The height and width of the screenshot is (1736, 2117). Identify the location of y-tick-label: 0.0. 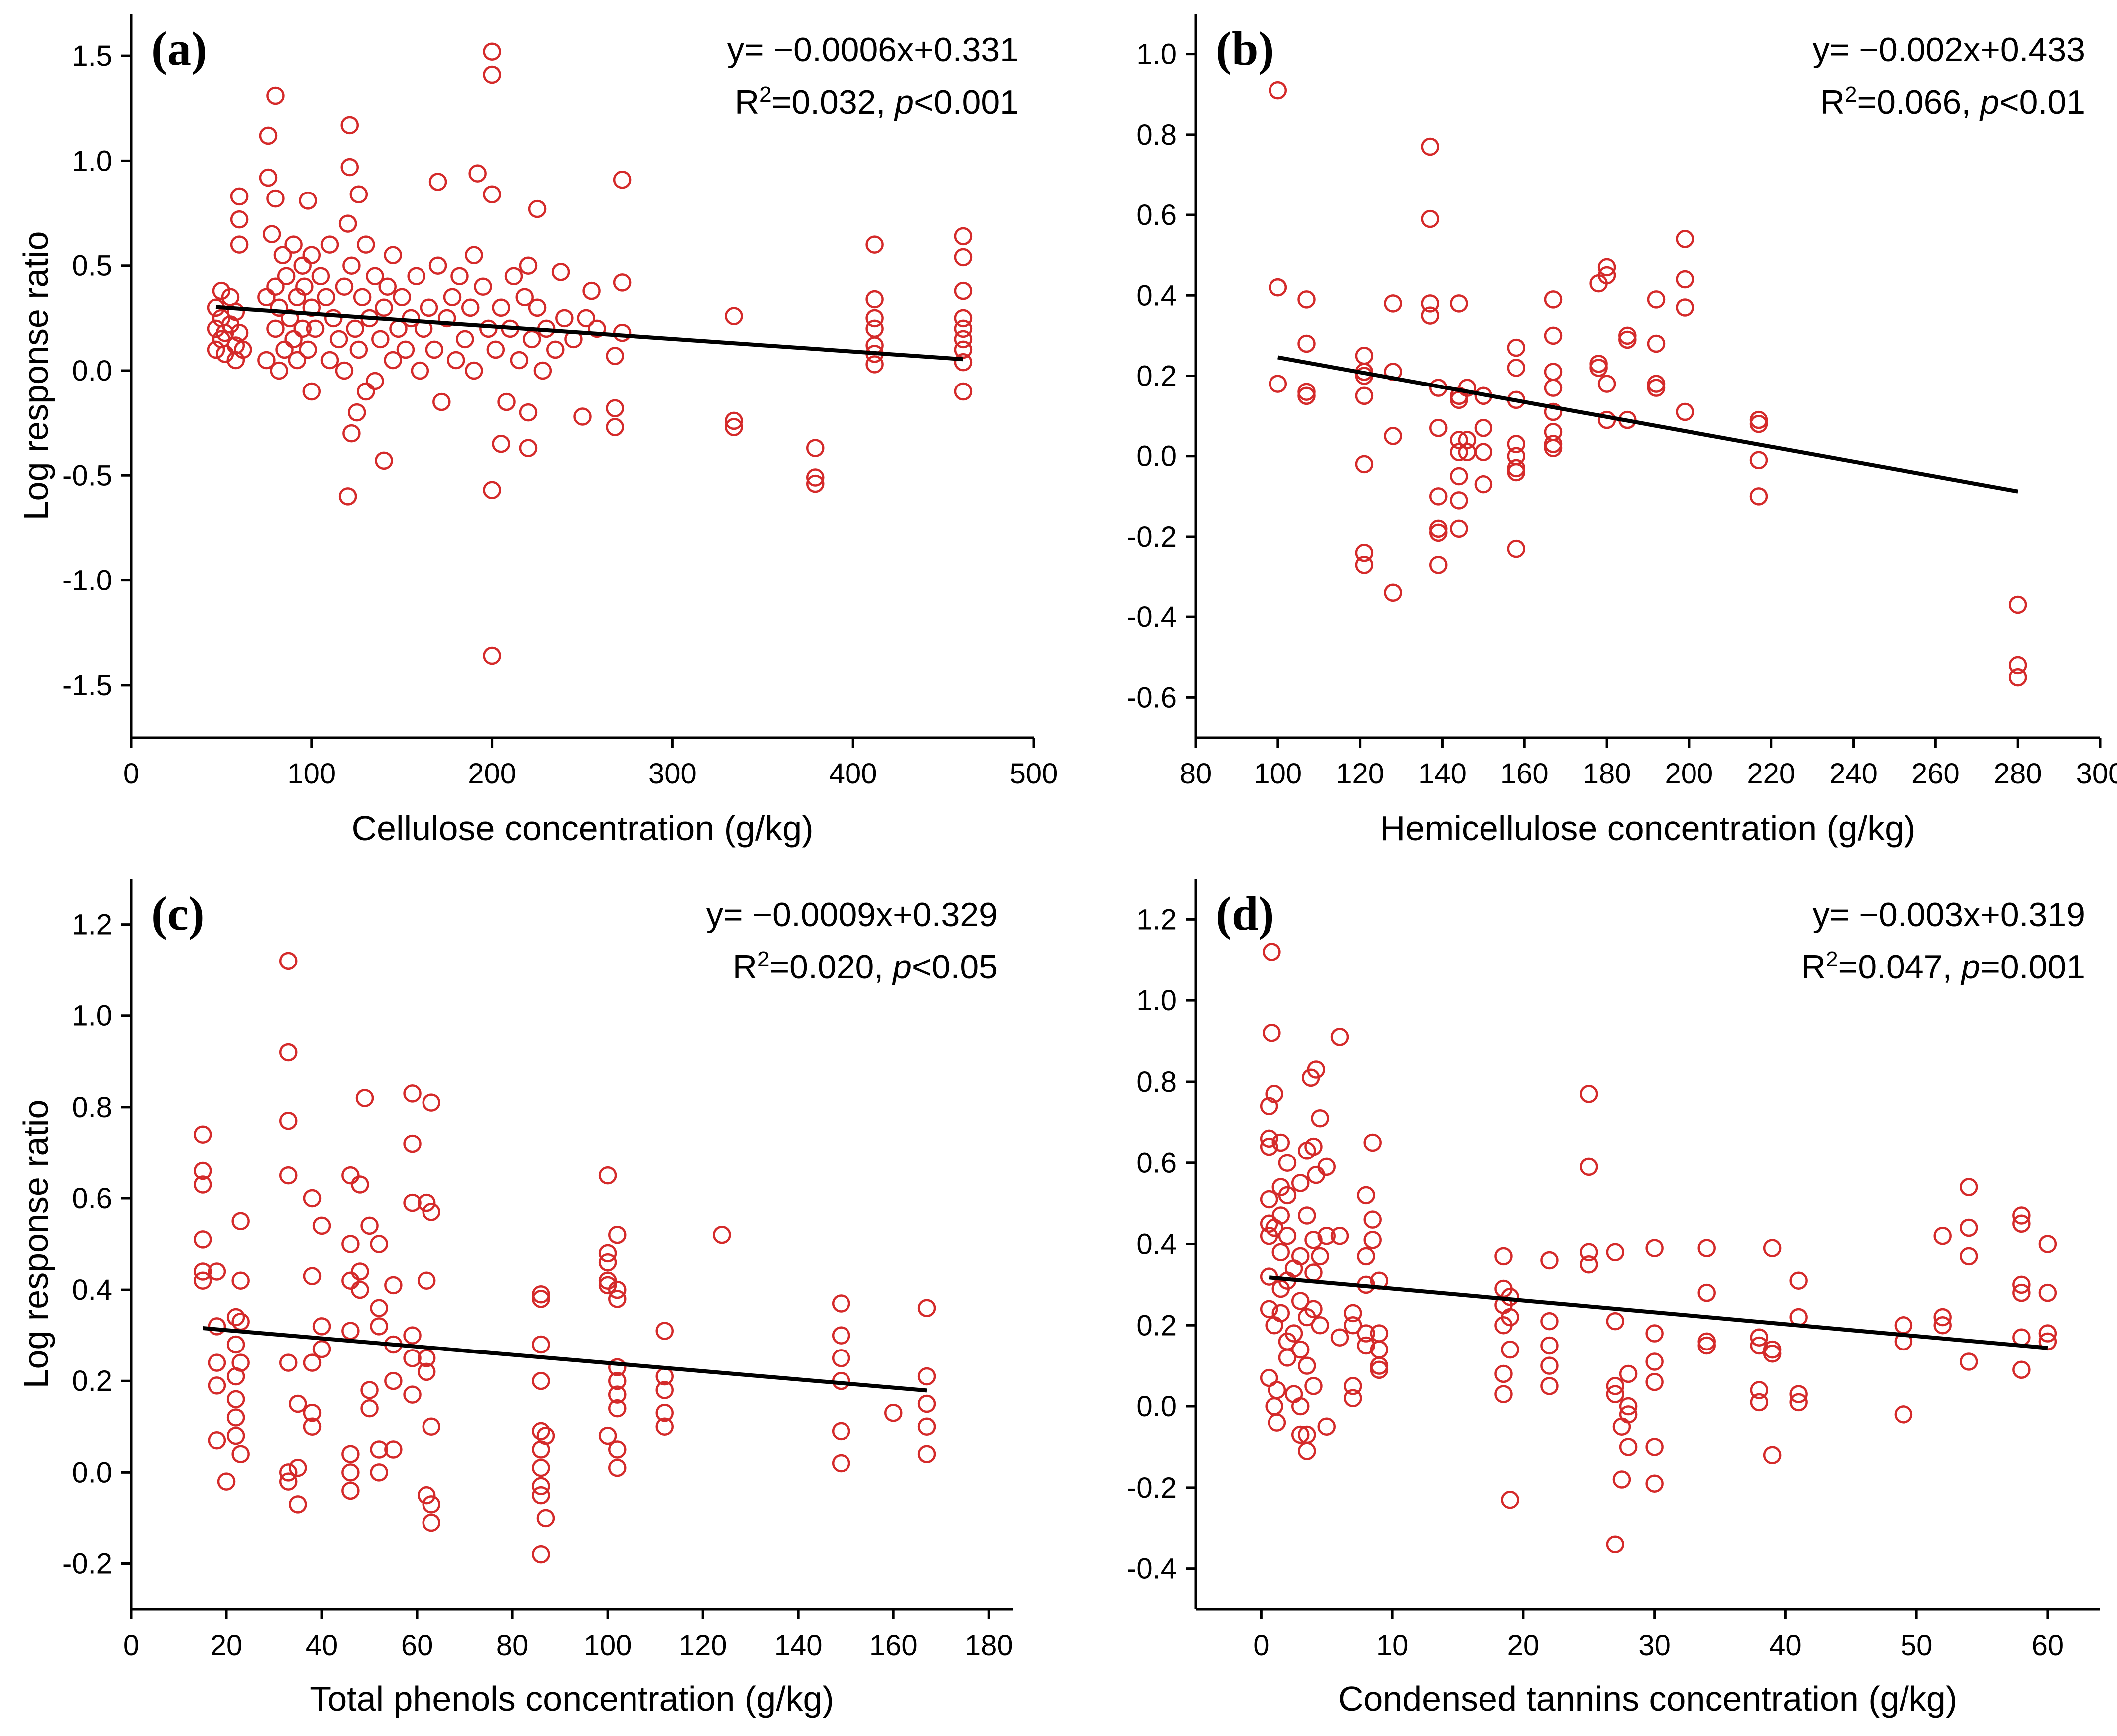
(92, 371).